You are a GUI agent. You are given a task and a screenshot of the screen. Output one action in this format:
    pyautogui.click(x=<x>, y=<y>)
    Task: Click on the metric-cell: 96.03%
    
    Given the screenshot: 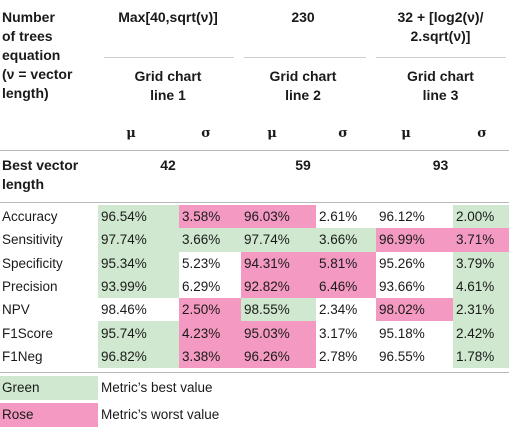 What is the action you would take?
    pyautogui.click(x=278, y=217)
    